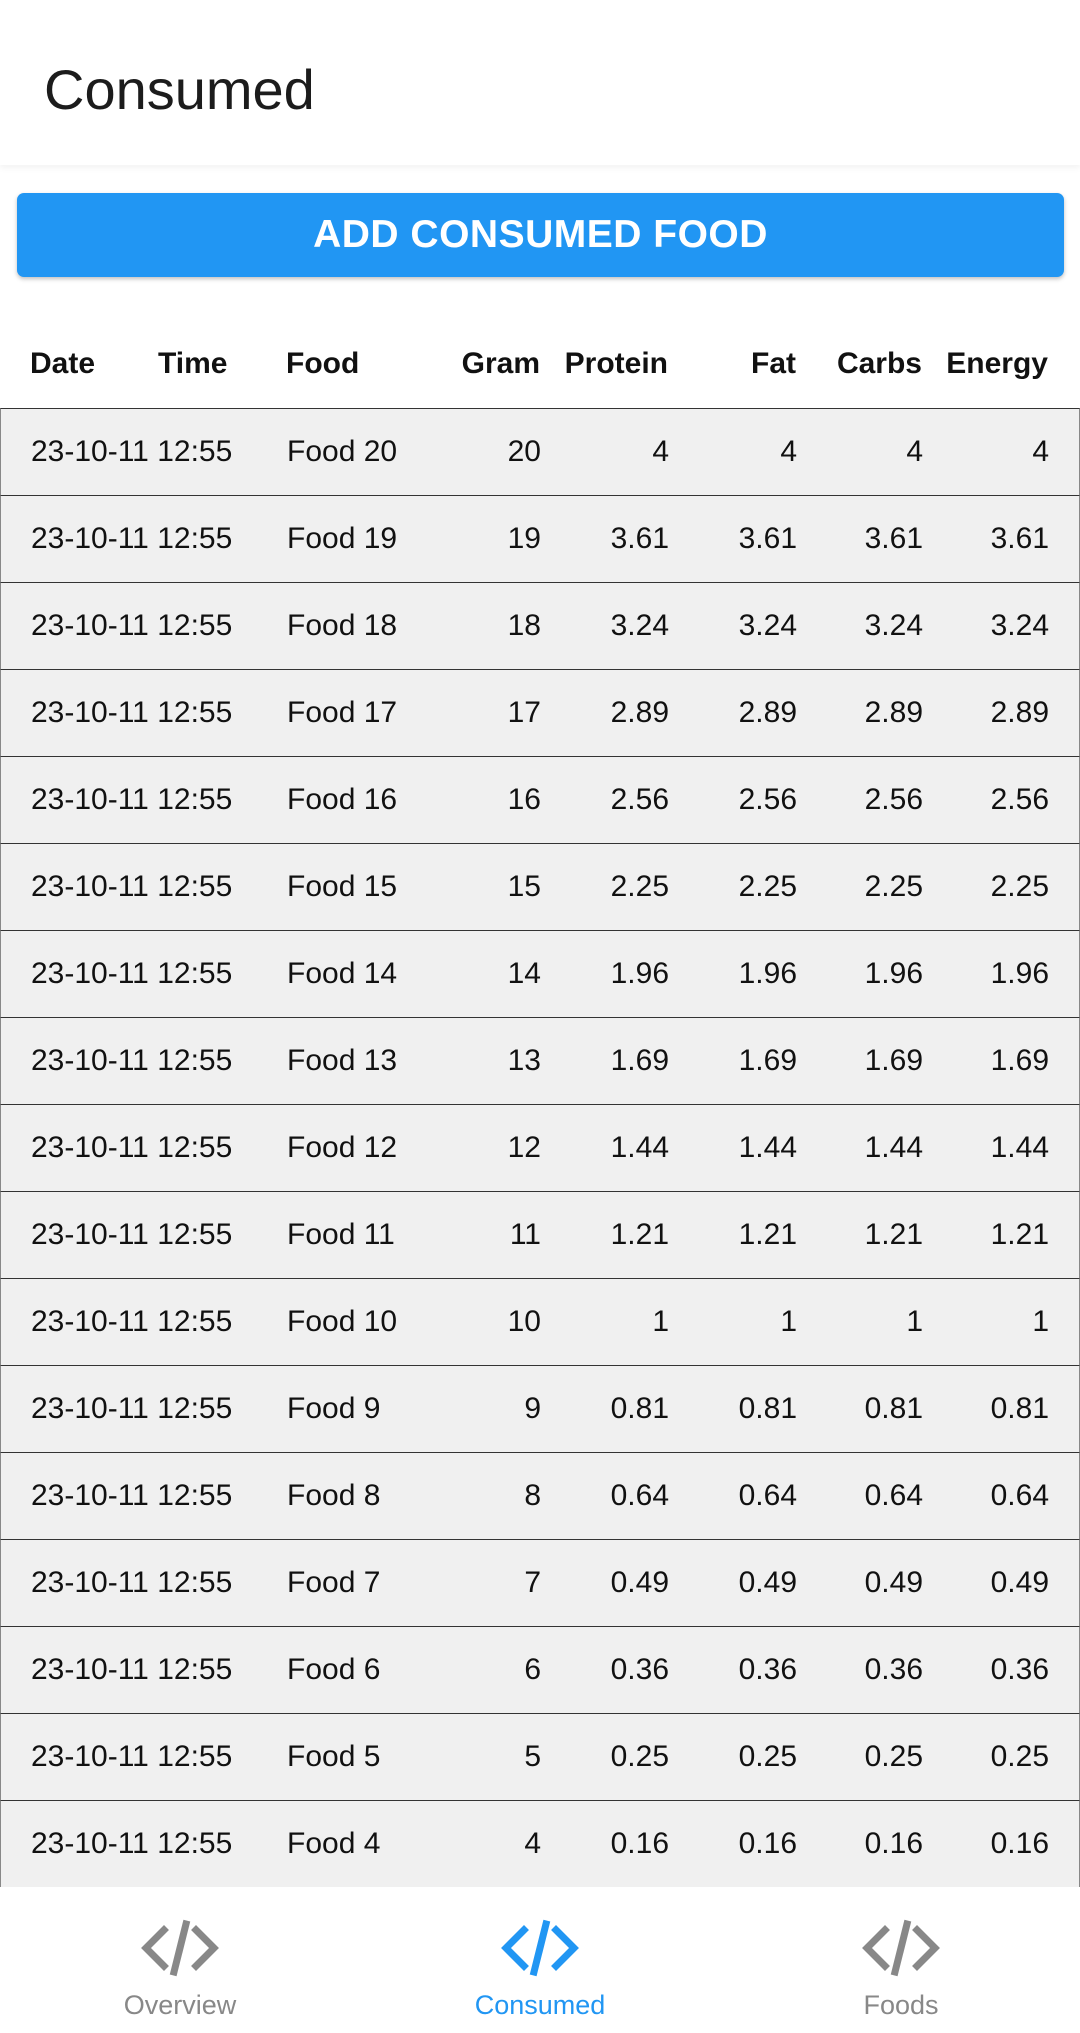 This screenshot has height=2033, width=1080. I want to click on cell-protein: 1.44, so click(639, 1147).